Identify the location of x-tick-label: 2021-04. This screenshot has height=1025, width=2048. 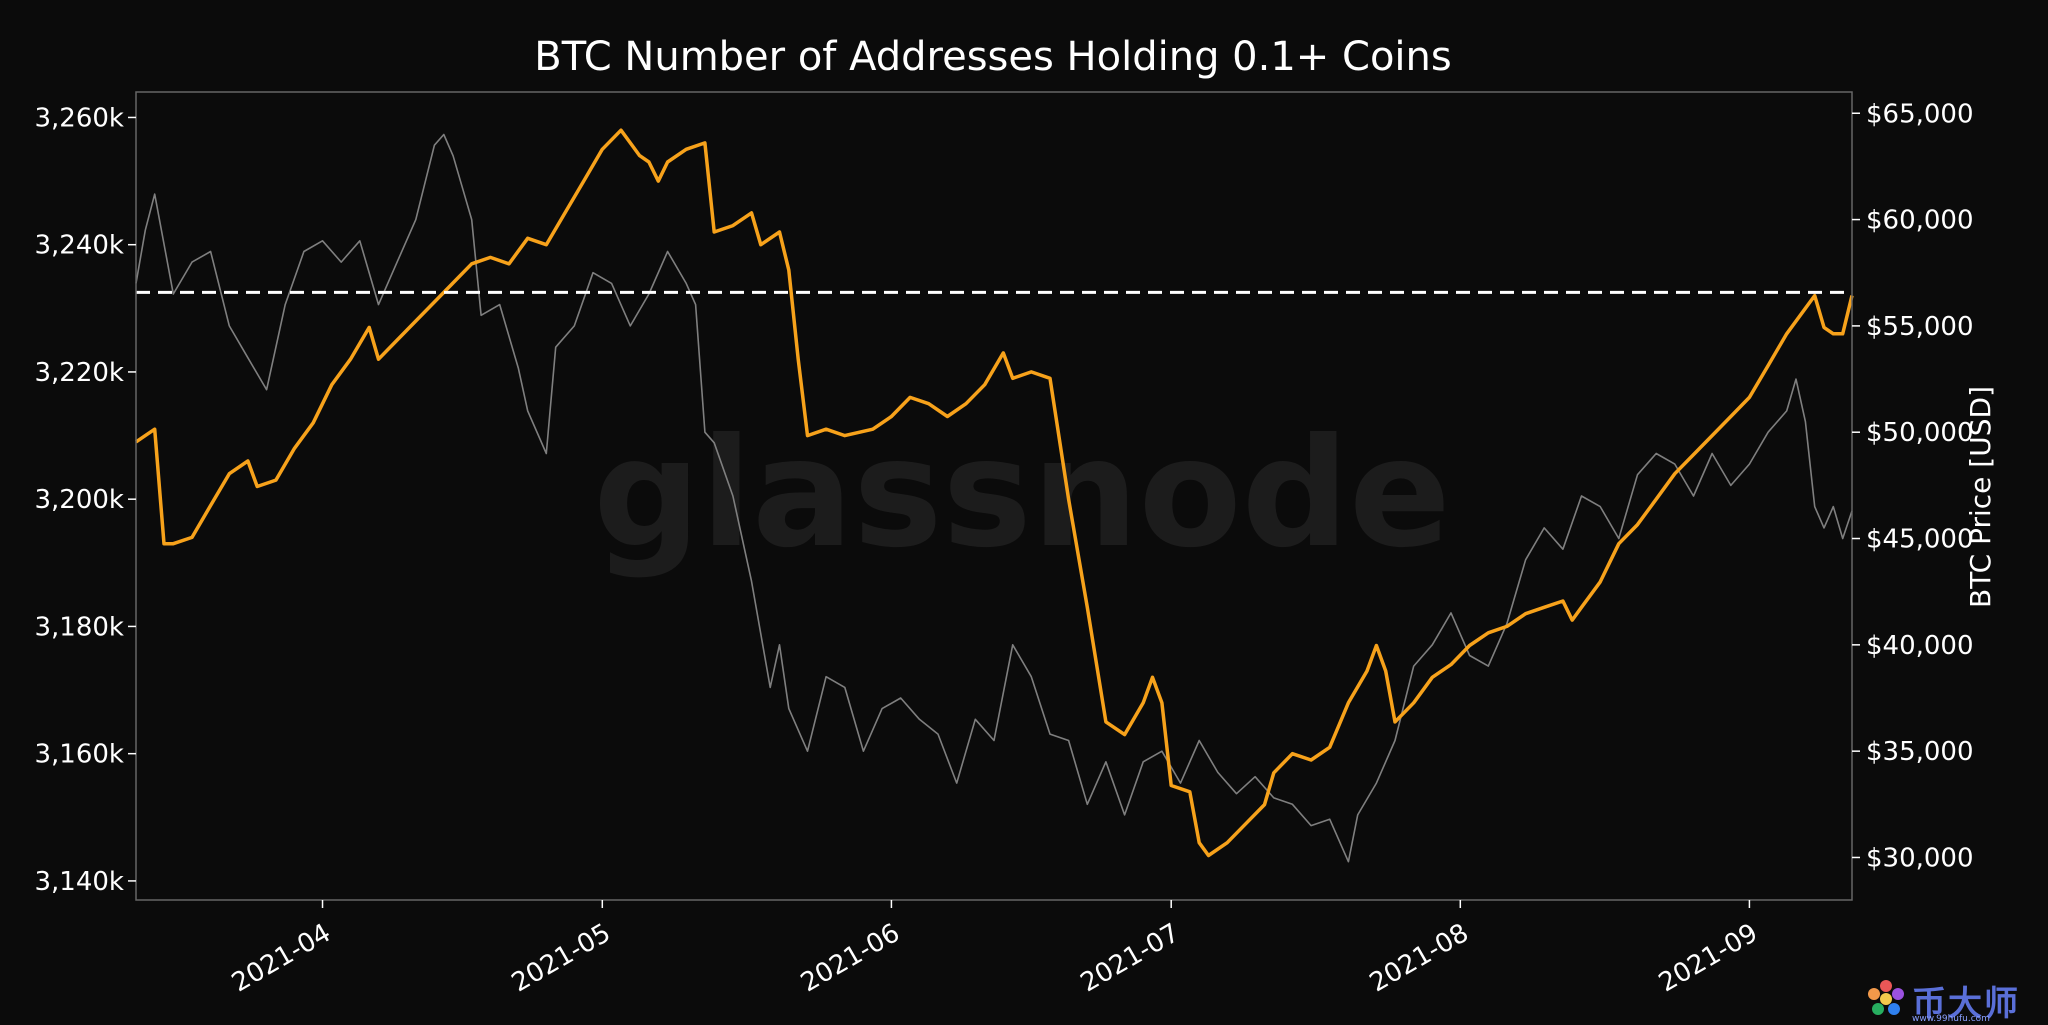
(281, 958).